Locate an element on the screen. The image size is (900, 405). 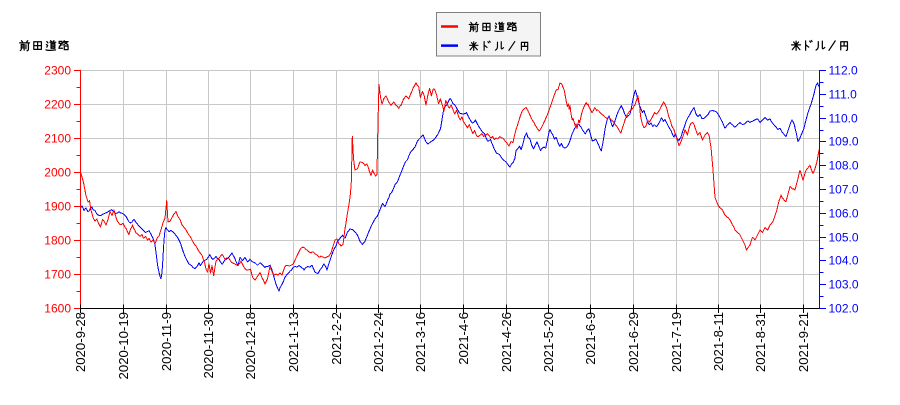
svg-text: 2021-8-31 is located at coordinates (760, 342).